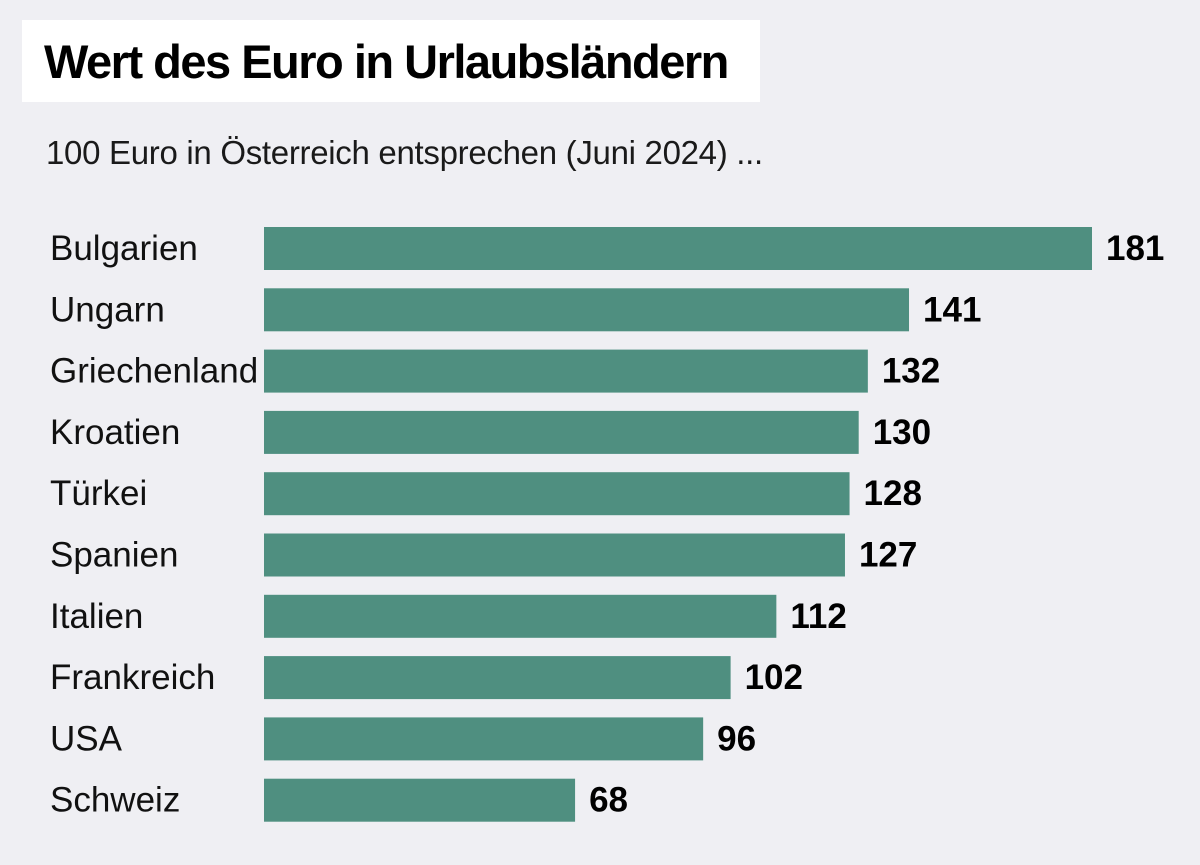  I want to click on category-label: Bulgarien, so click(124, 248).